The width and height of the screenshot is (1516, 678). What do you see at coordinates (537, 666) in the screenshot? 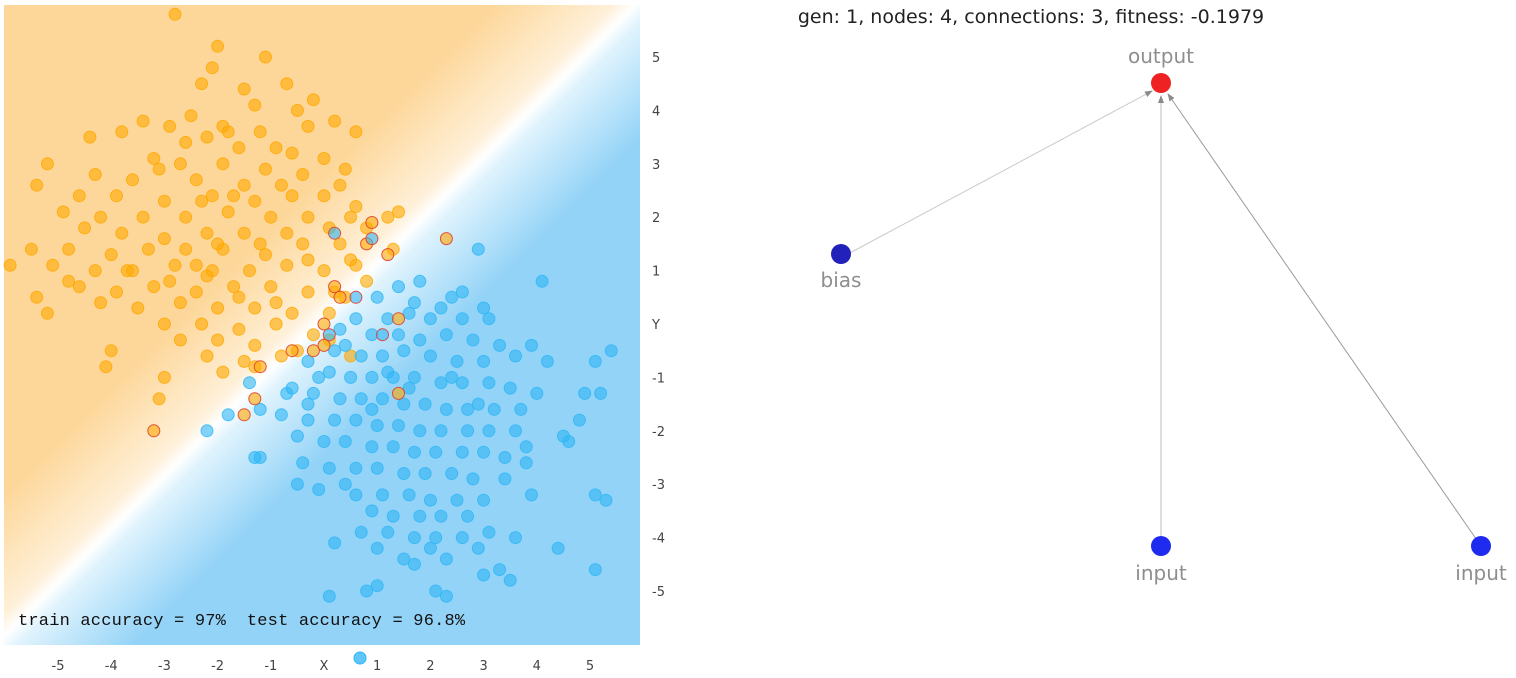
I see `x-tick-label: 4` at bounding box center [537, 666].